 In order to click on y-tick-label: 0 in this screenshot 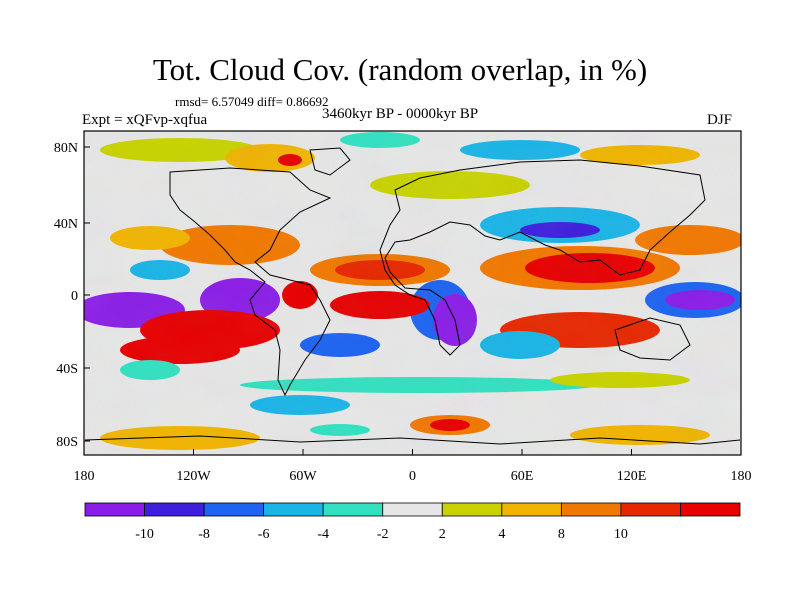, I will do `click(74, 296)`.